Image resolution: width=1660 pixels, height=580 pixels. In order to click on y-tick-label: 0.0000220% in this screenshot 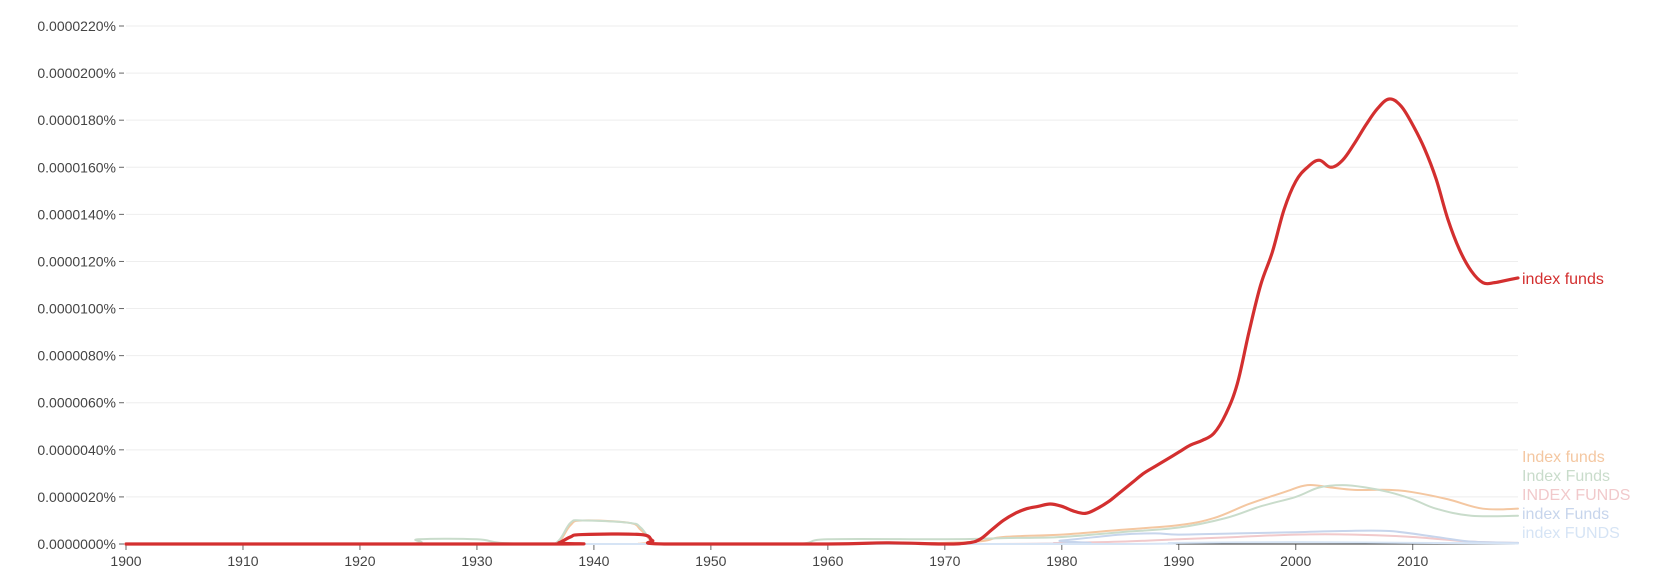, I will do `click(76, 26)`.